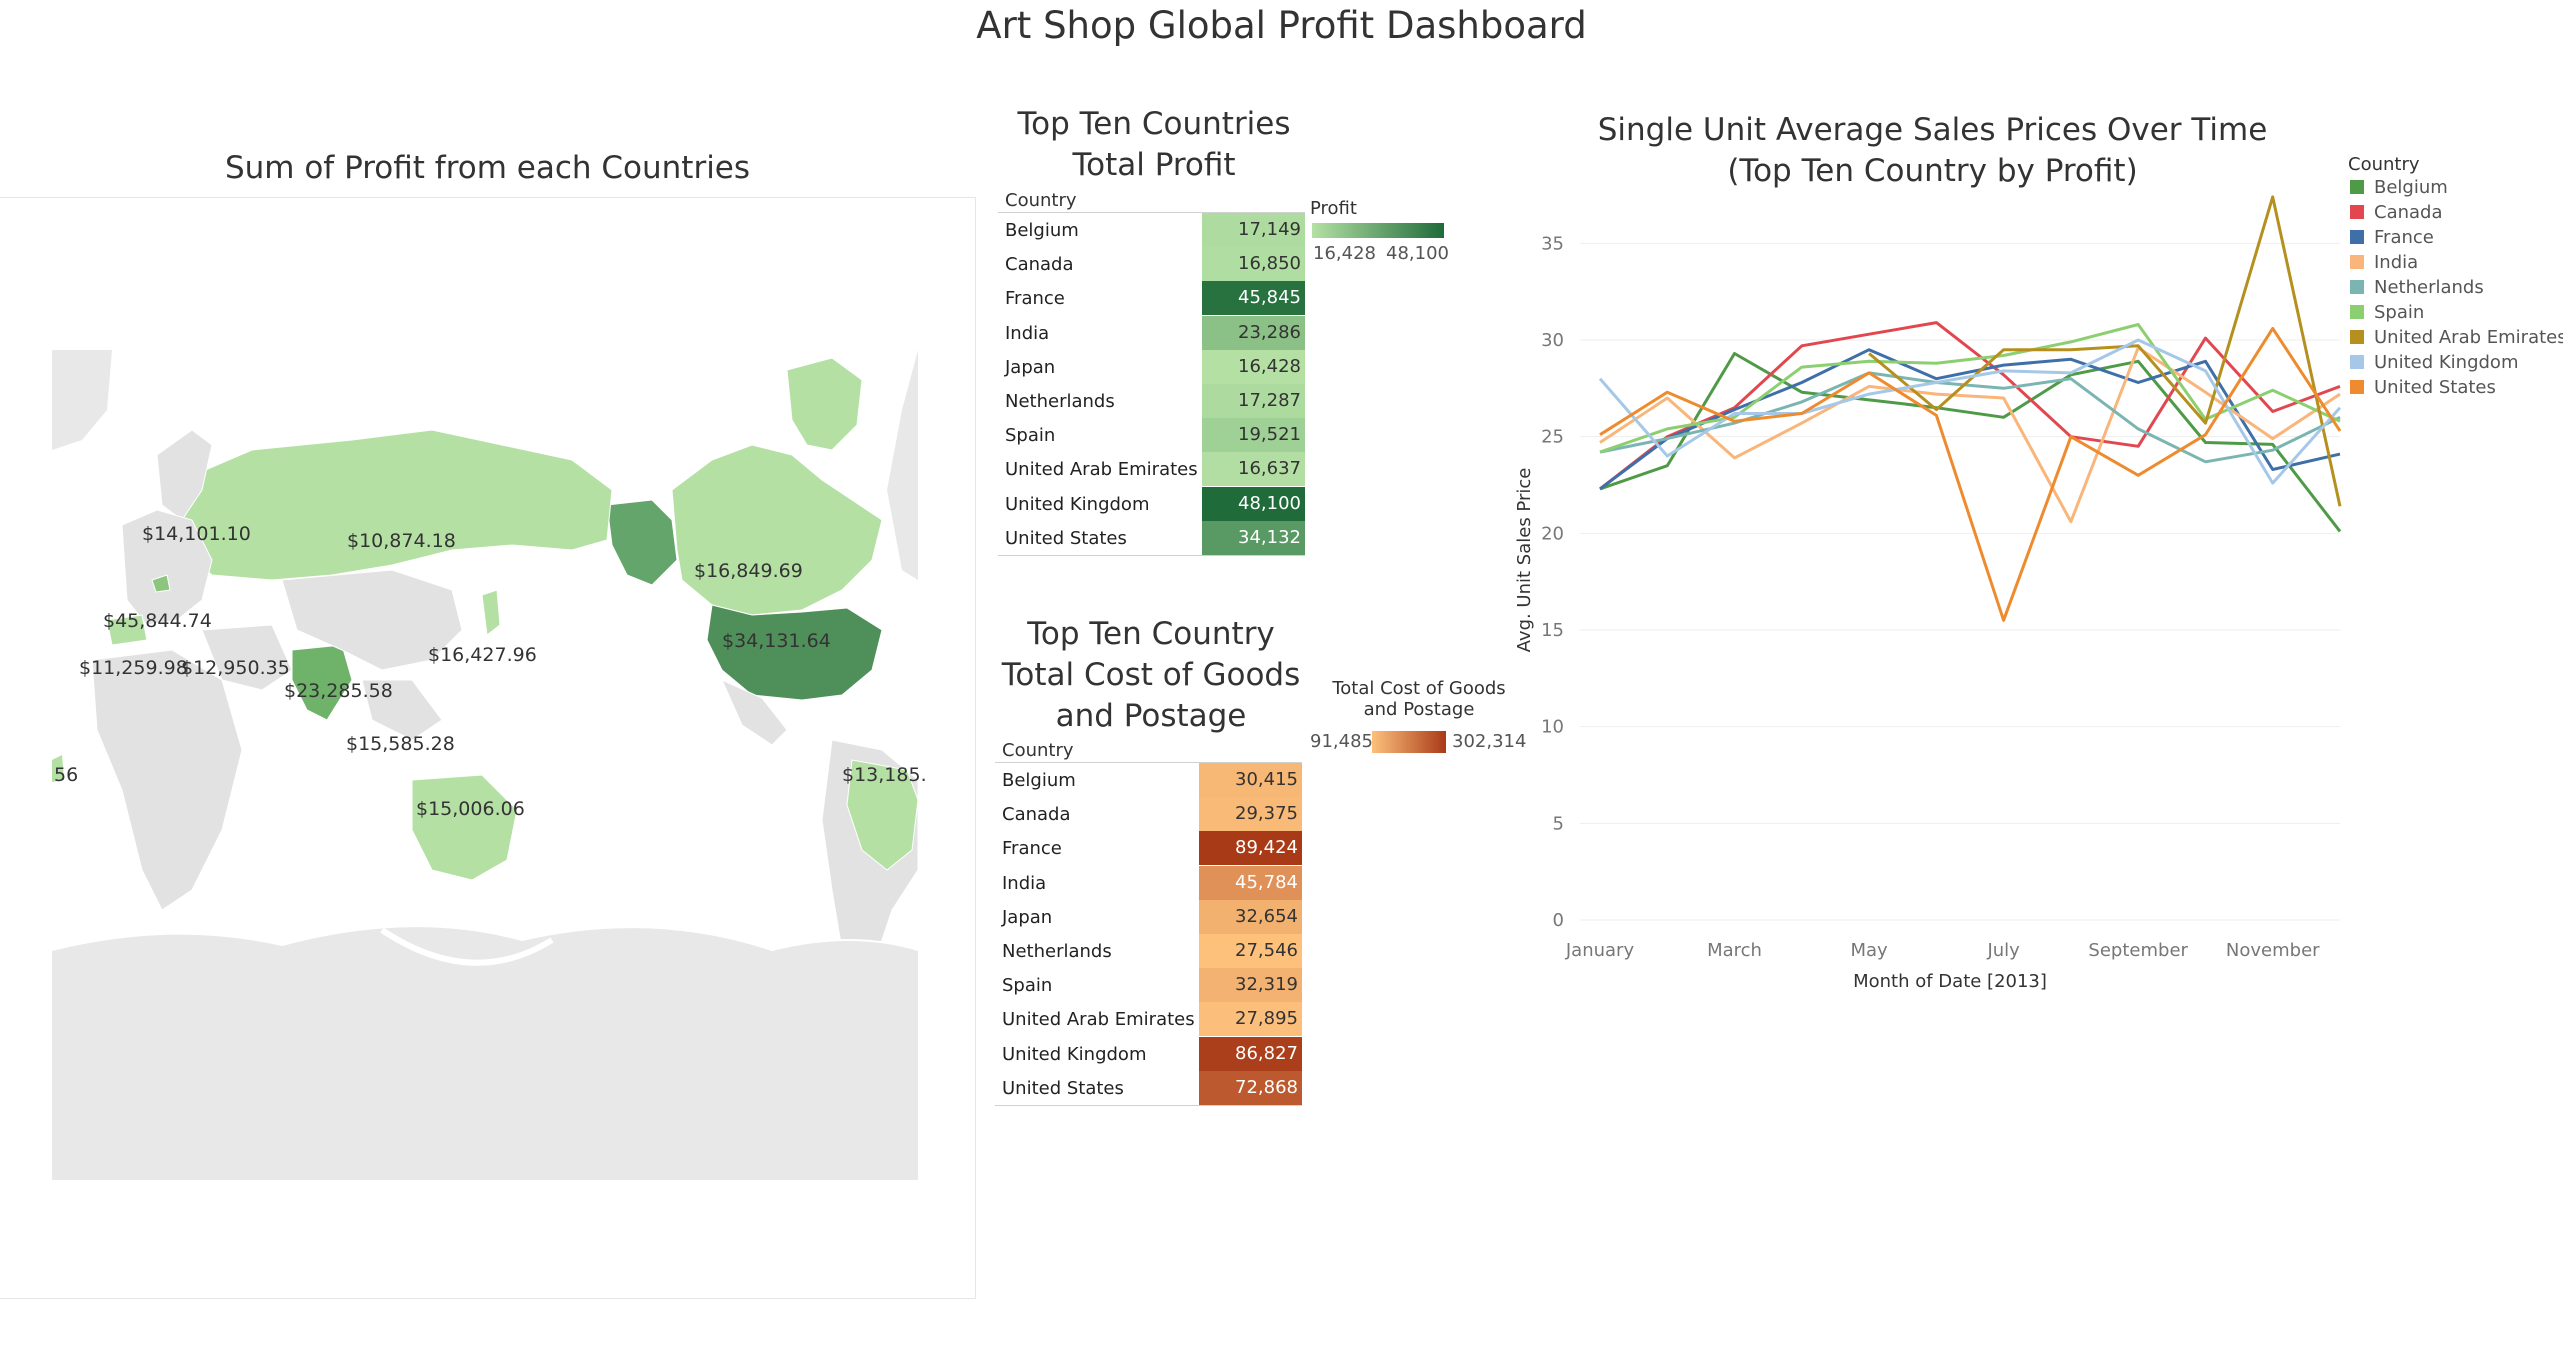  I want to click on profit-table-value-cell: 23,286, so click(1253, 332).